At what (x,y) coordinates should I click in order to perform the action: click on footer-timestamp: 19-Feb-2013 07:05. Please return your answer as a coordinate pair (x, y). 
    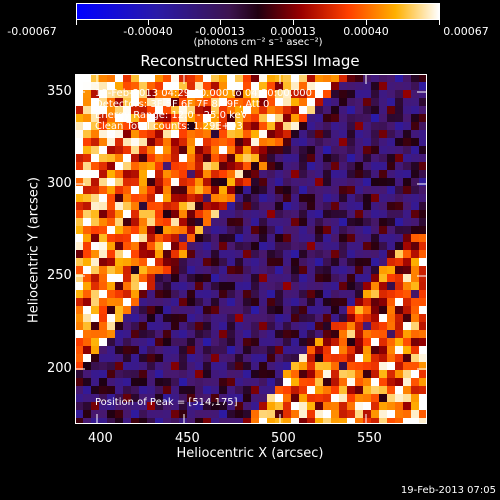
    Looking at the image, I should click on (448, 490).